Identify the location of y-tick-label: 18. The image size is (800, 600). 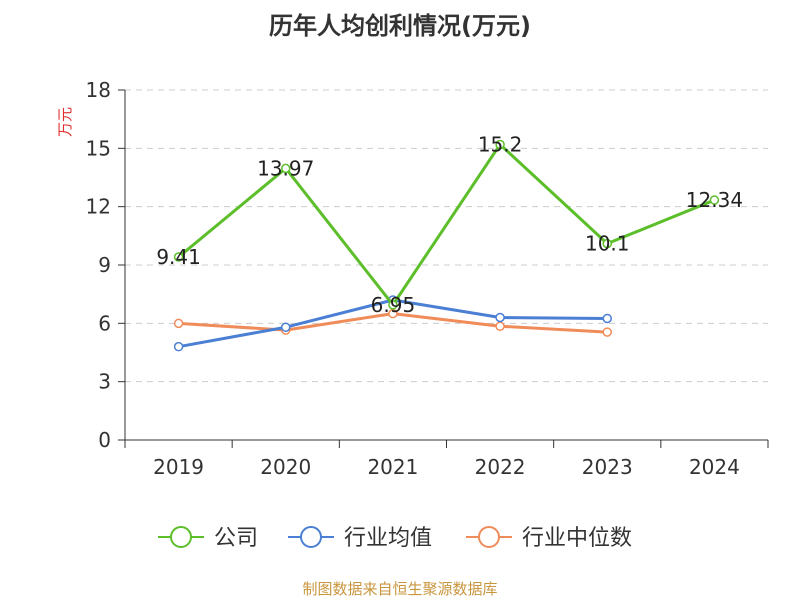
(98, 90).